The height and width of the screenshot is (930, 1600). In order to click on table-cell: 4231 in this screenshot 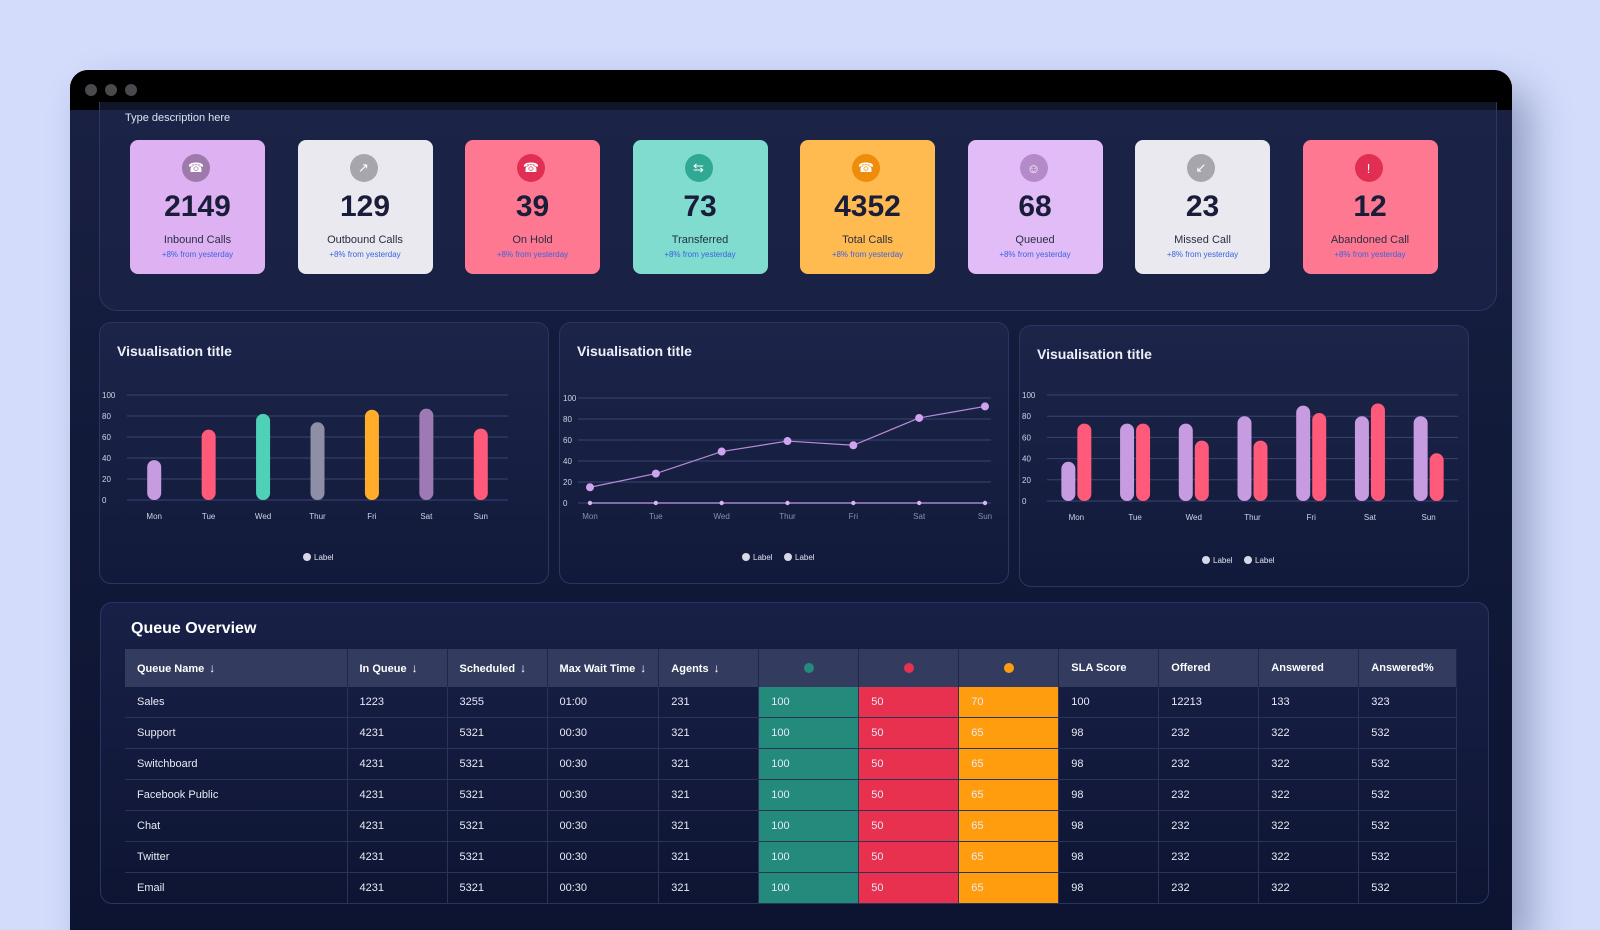, I will do `click(397, 764)`.